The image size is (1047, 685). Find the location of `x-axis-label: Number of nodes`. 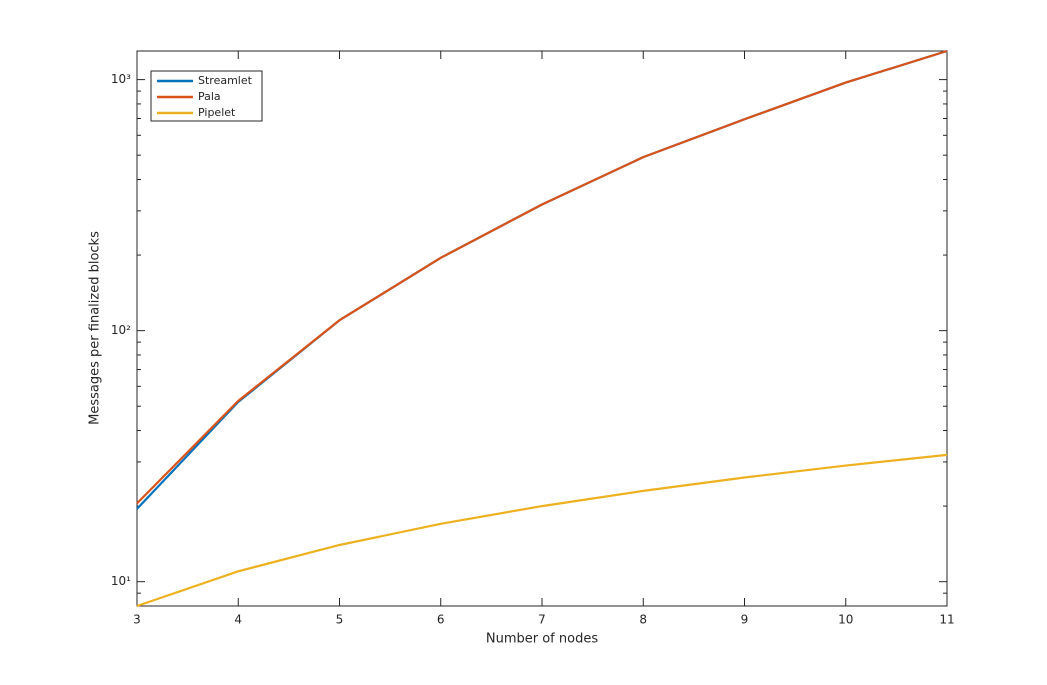

x-axis-label: Number of nodes is located at coordinates (542, 639).